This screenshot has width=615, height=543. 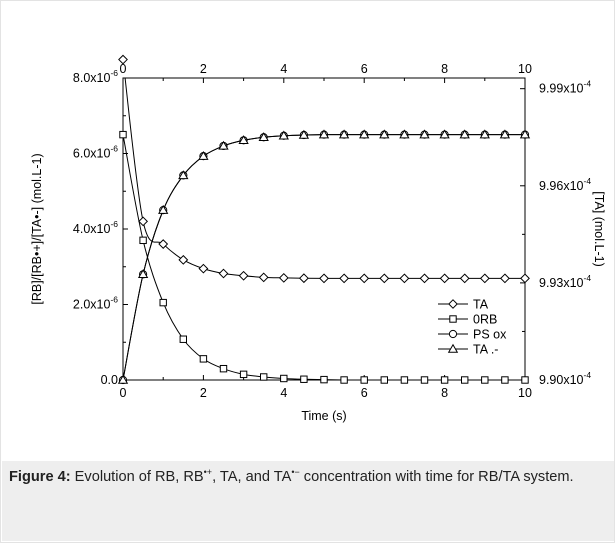 What do you see at coordinates (490, 335) in the screenshot?
I see `legend-label: PS ox` at bounding box center [490, 335].